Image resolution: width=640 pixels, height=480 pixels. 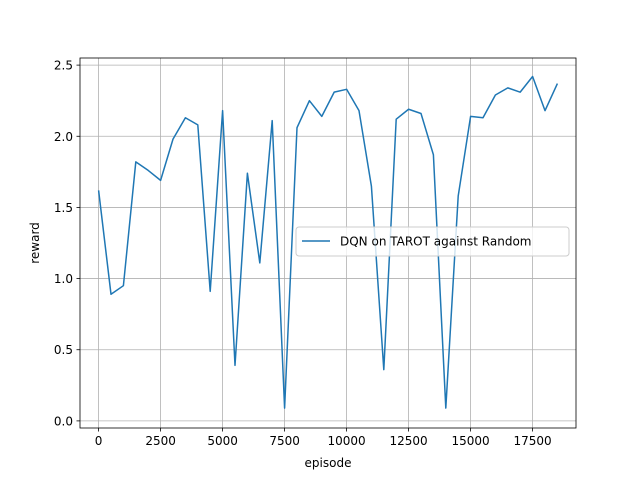 I want to click on y-tick-label: 0.0, so click(x=63, y=421).